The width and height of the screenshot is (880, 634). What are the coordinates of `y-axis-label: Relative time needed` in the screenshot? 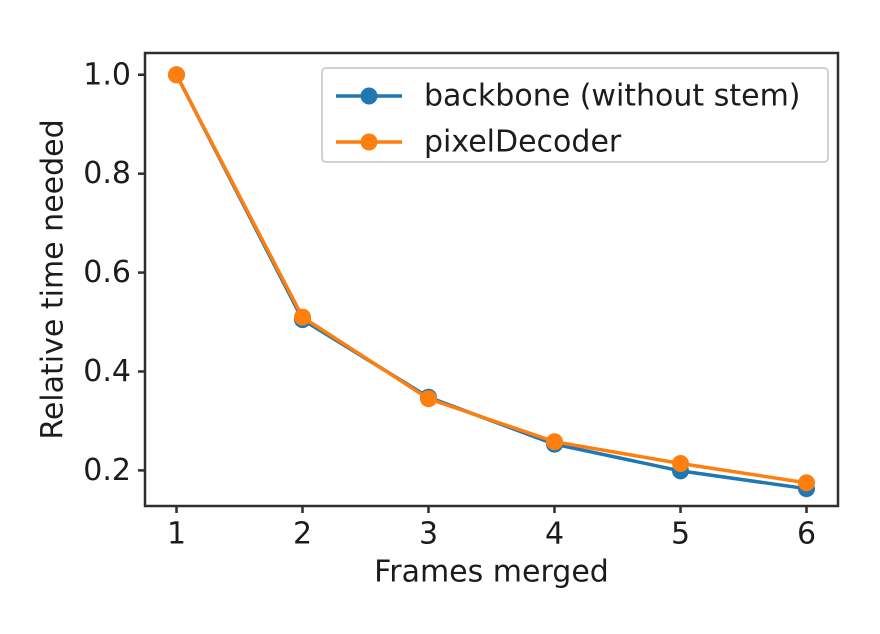 It's located at (53, 279).